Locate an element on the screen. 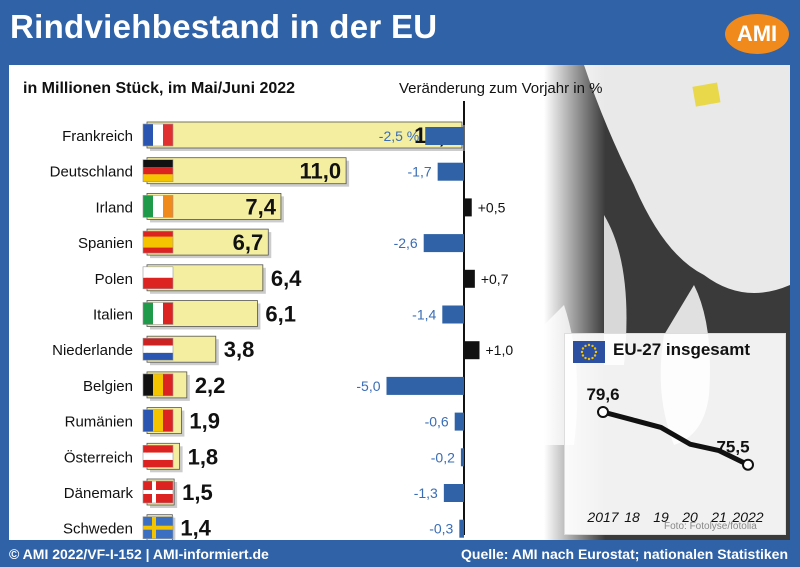 The height and width of the screenshot is (567, 800). category-label: Deutschland is located at coordinates (91, 172).